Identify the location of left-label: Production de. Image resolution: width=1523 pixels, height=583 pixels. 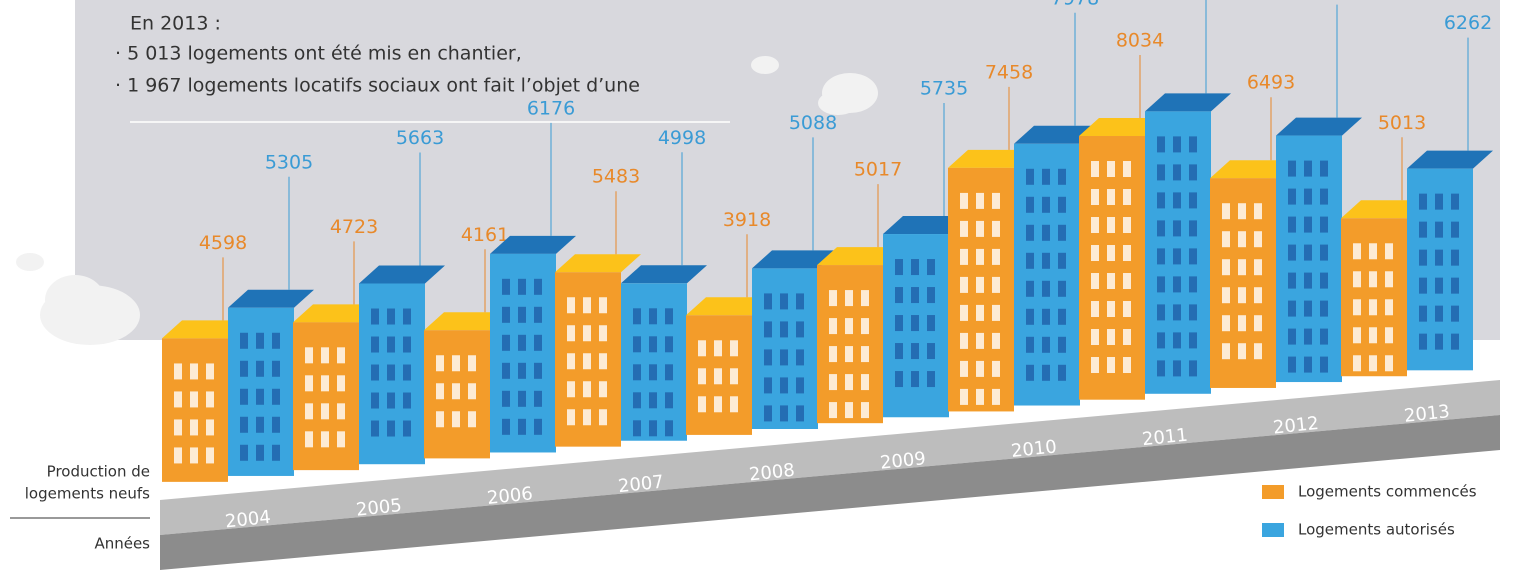
(98, 472).